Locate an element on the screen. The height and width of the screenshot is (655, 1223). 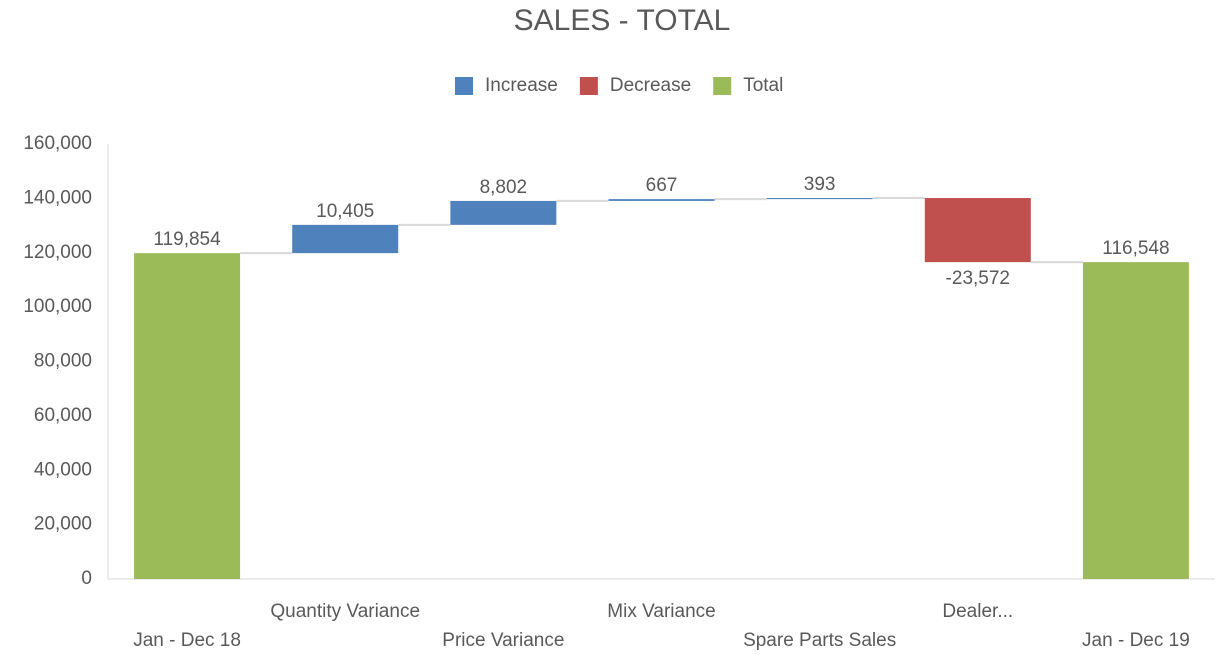
value-label: 8,802 is located at coordinates (504, 187).